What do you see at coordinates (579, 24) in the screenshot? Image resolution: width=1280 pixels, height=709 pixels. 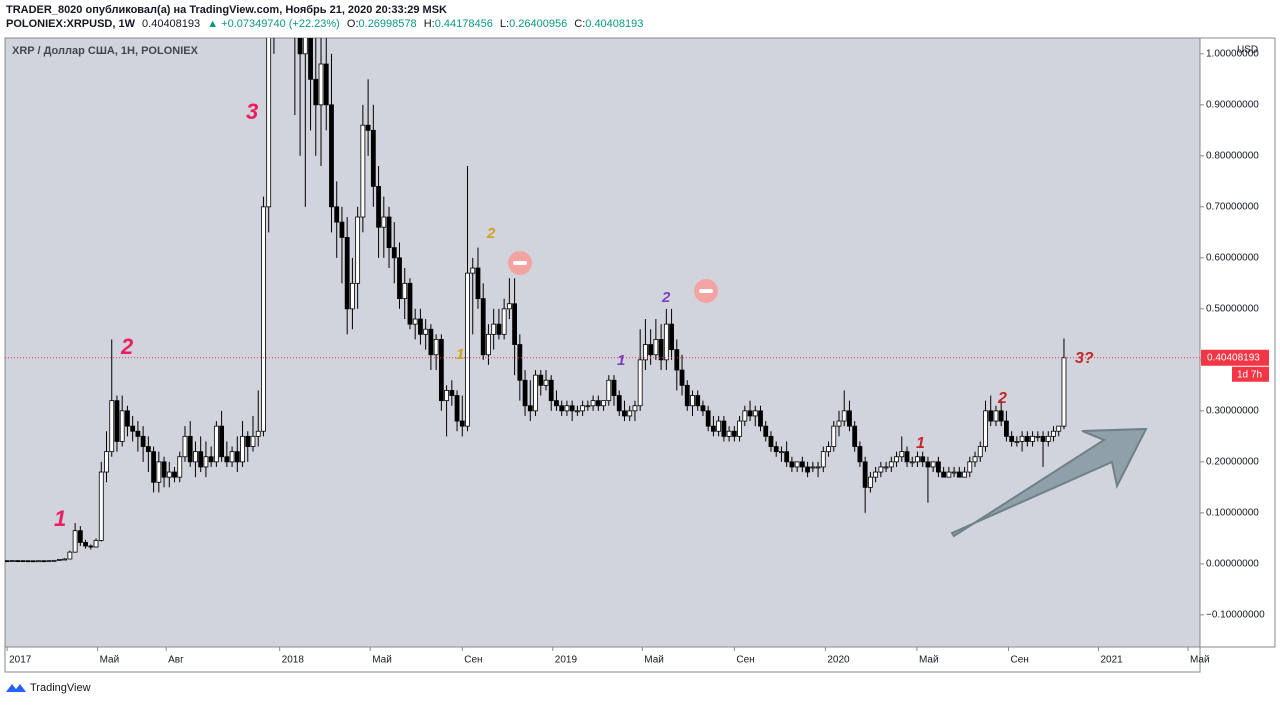 I see `ohlc-key: C:` at bounding box center [579, 24].